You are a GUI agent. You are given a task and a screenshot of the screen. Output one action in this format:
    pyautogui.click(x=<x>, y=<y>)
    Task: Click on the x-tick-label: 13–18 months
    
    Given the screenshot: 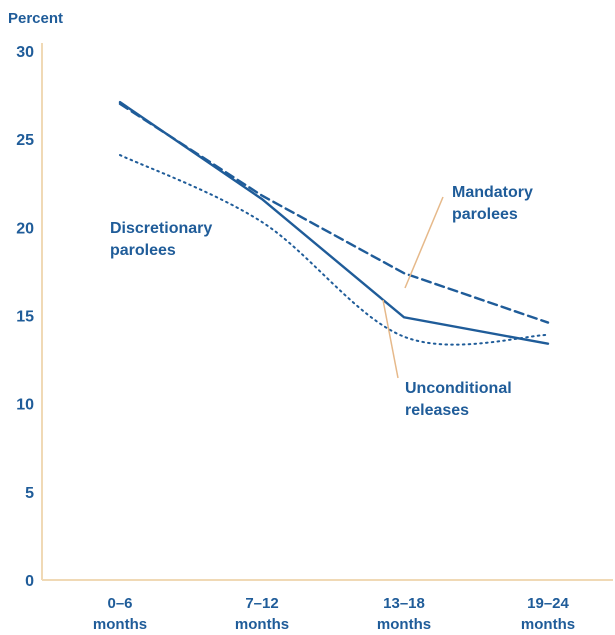 What is the action you would take?
    pyautogui.click(x=404, y=614)
    